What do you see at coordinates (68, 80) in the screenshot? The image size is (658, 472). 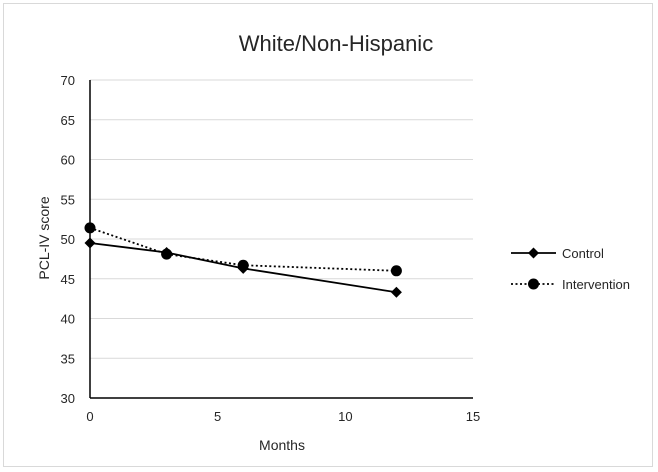 I see `y-tick-label: 70` at bounding box center [68, 80].